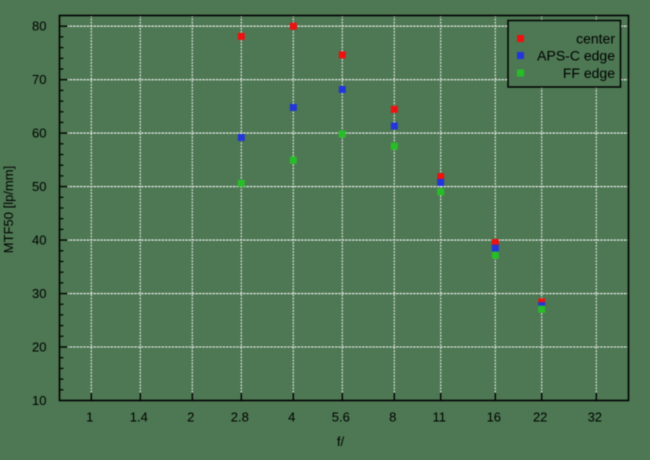  What do you see at coordinates (39, 293) in the screenshot?
I see `svg-text: 30` at bounding box center [39, 293].